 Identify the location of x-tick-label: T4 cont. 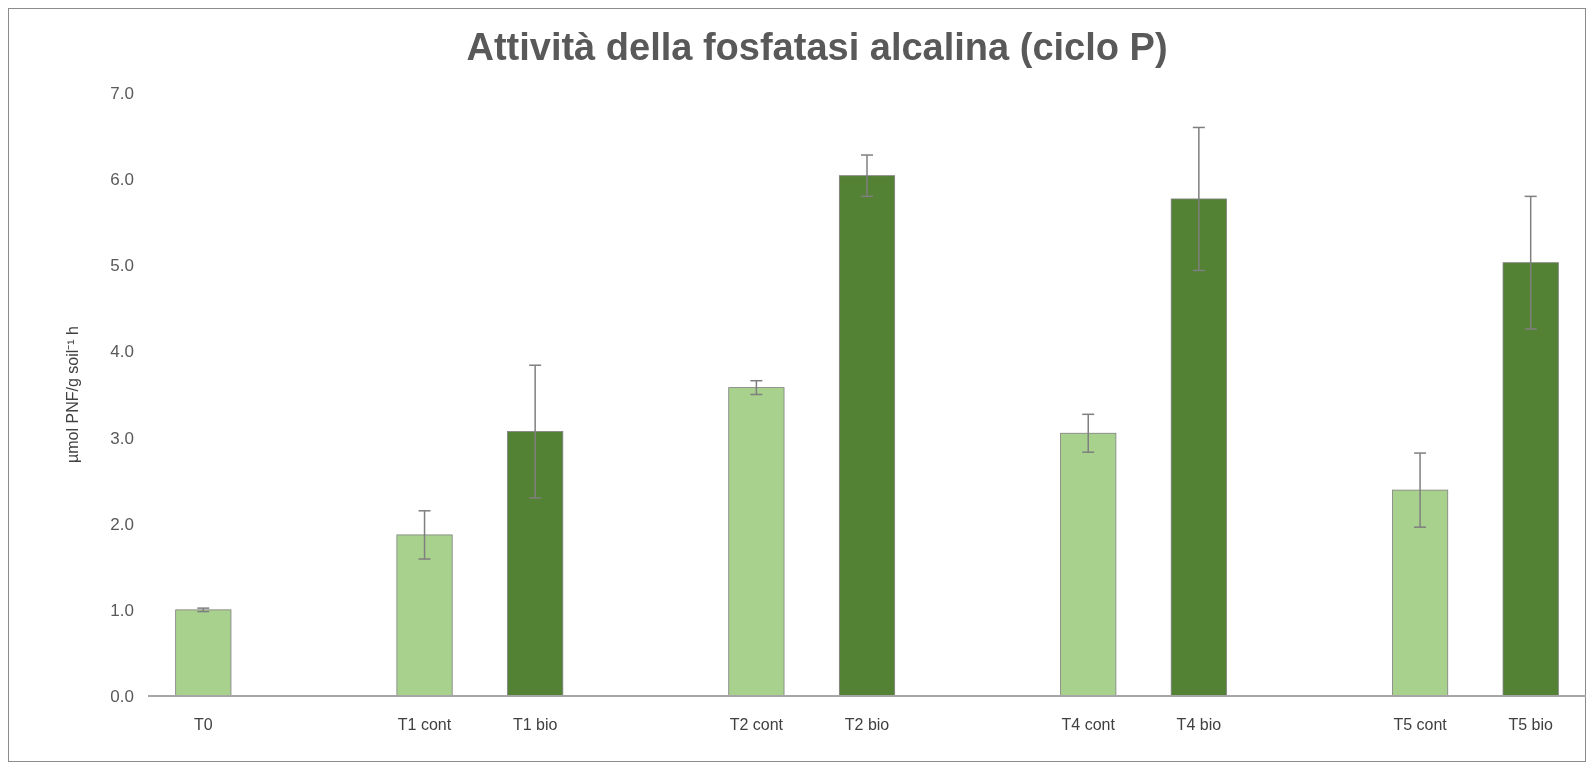
(1088, 724).